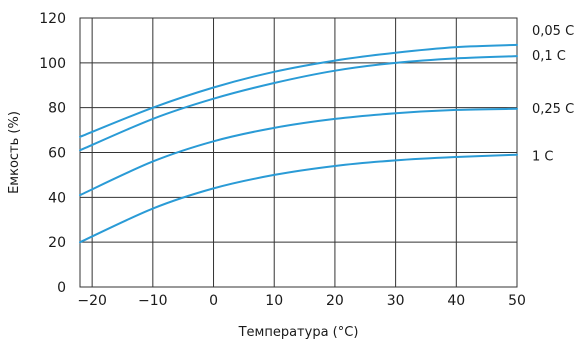 The width and height of the screenshot is (586, 342). I want to click on y-tick-label: 100, so click(52, 64).